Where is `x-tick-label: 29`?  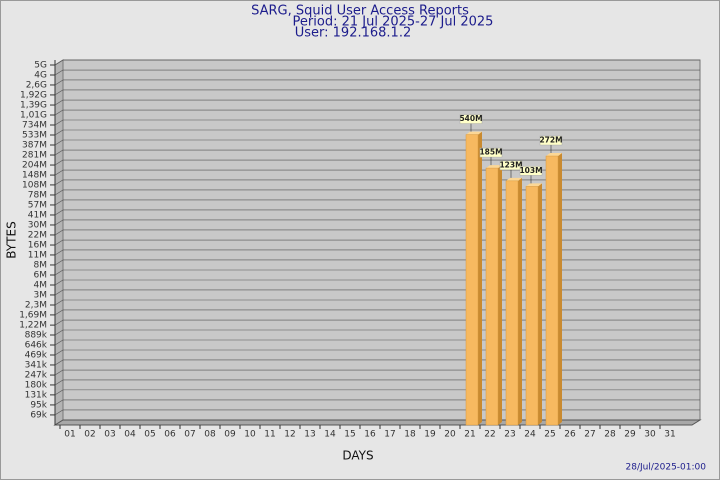 x-tick-label: 29 is located at coordinates (630, 435).